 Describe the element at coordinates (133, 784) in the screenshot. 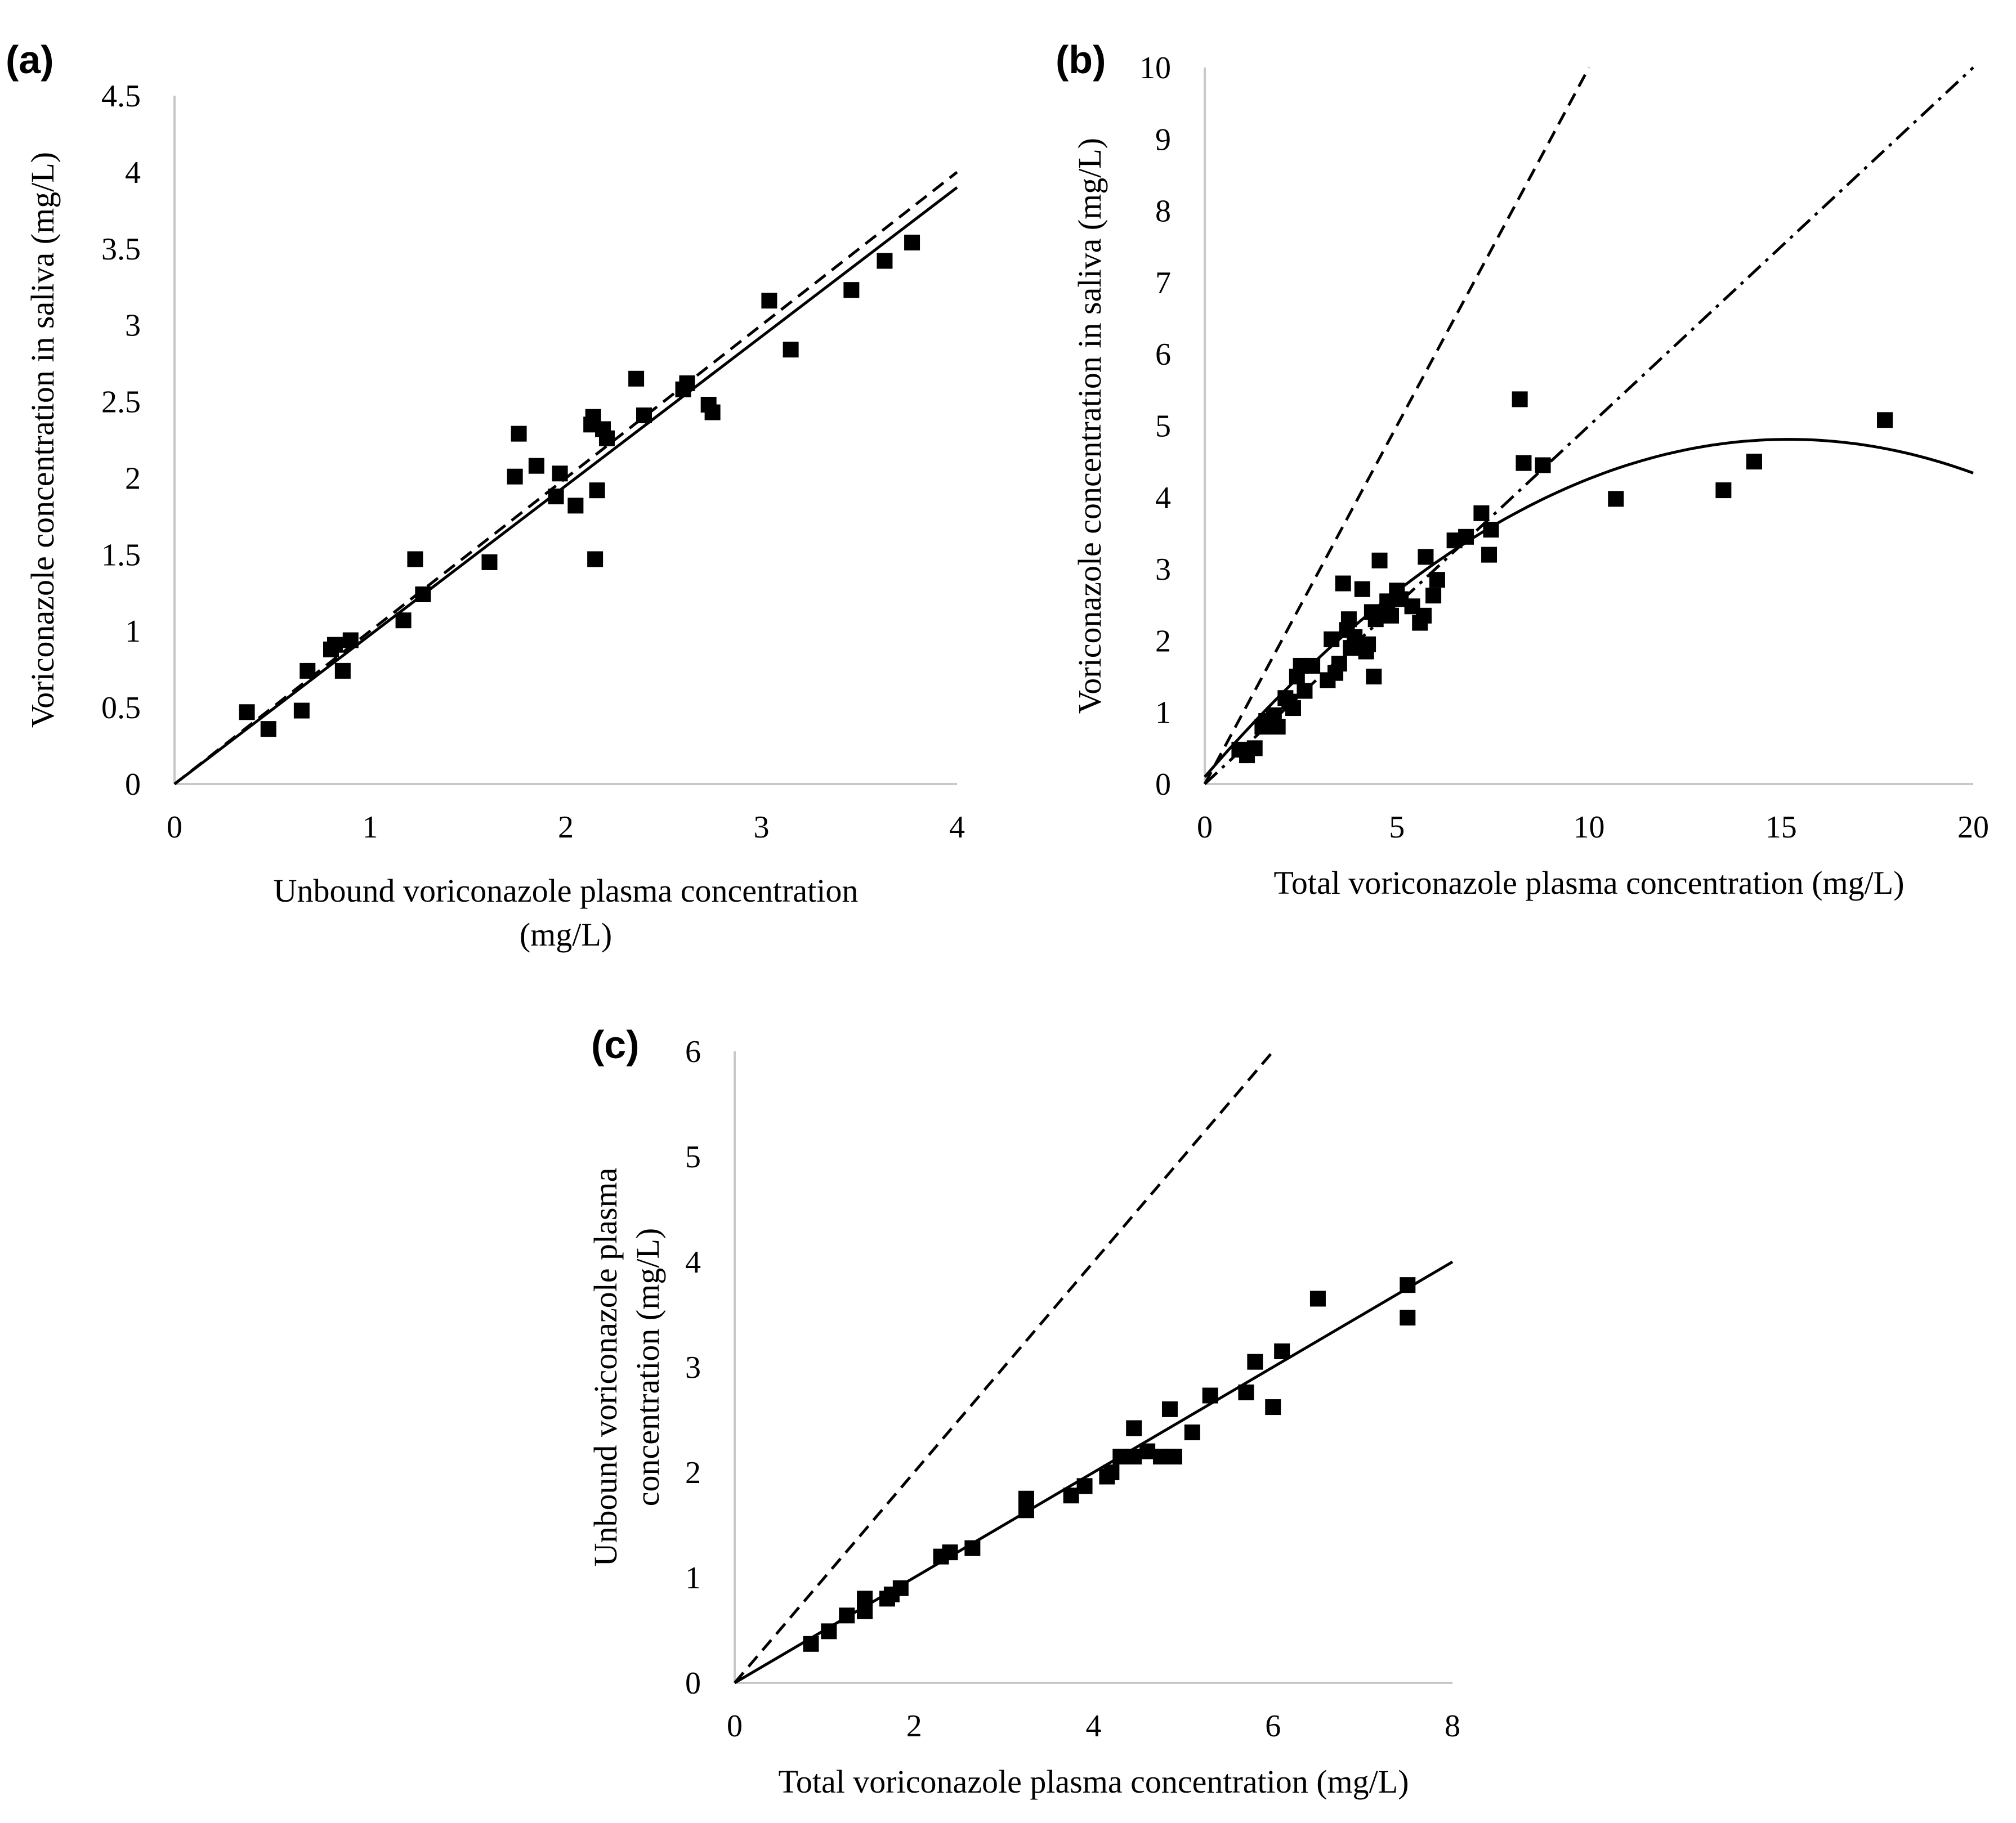

I see `panel-a-y-tick-label: 0` at that location.